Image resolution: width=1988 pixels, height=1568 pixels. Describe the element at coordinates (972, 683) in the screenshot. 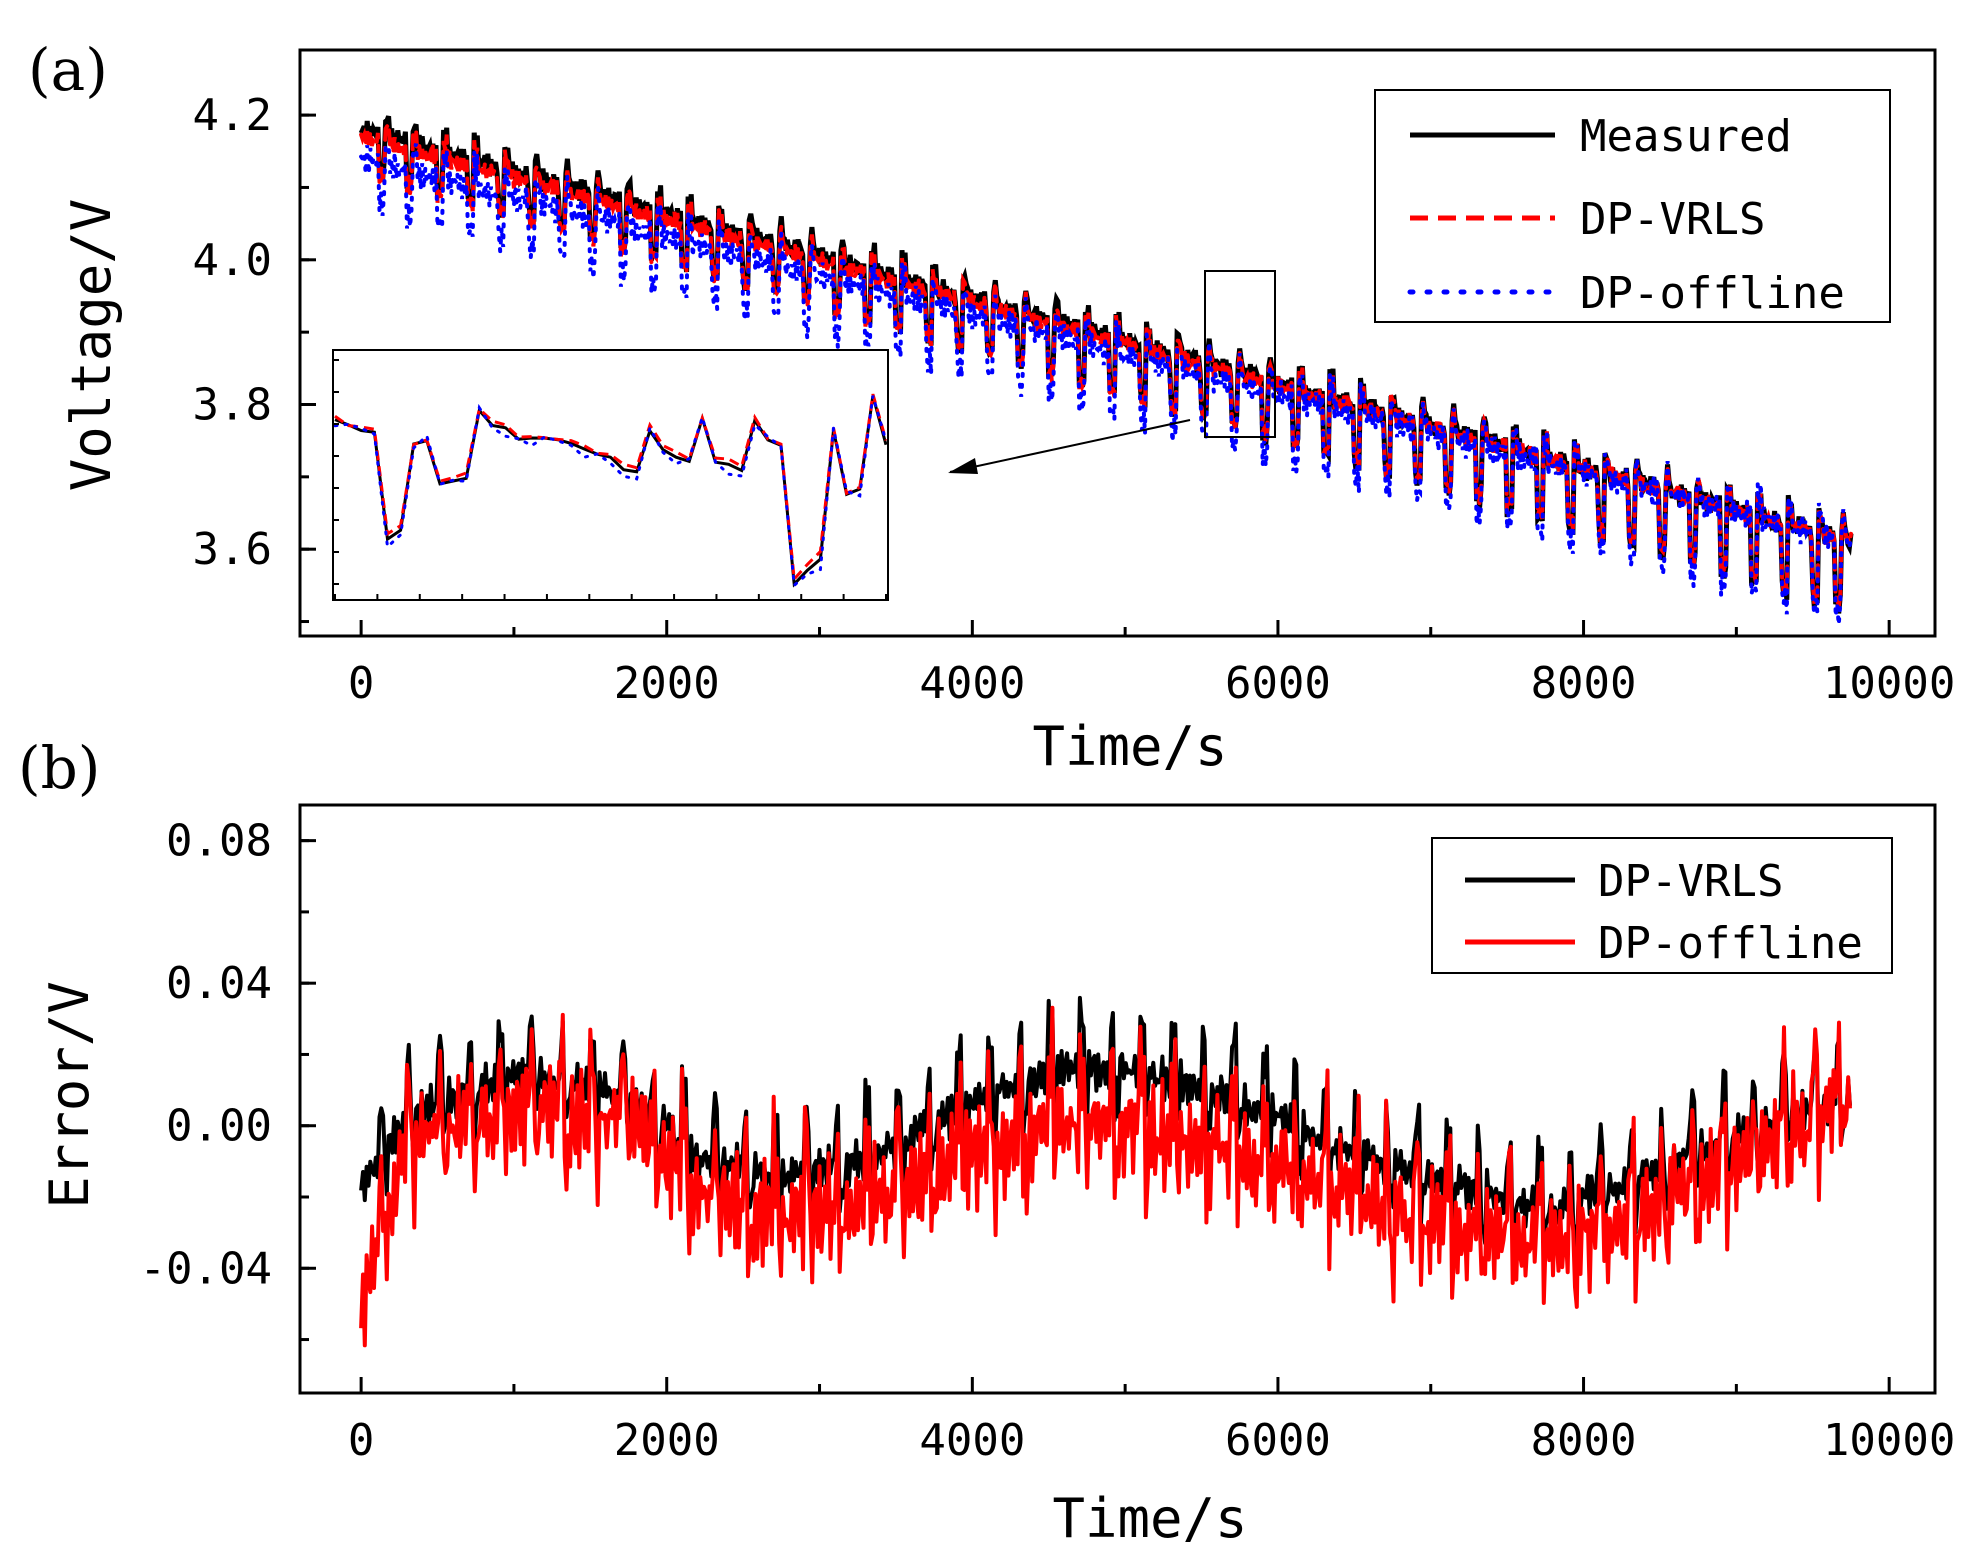

I see `voltage-xtick-label: 4000` at that location.